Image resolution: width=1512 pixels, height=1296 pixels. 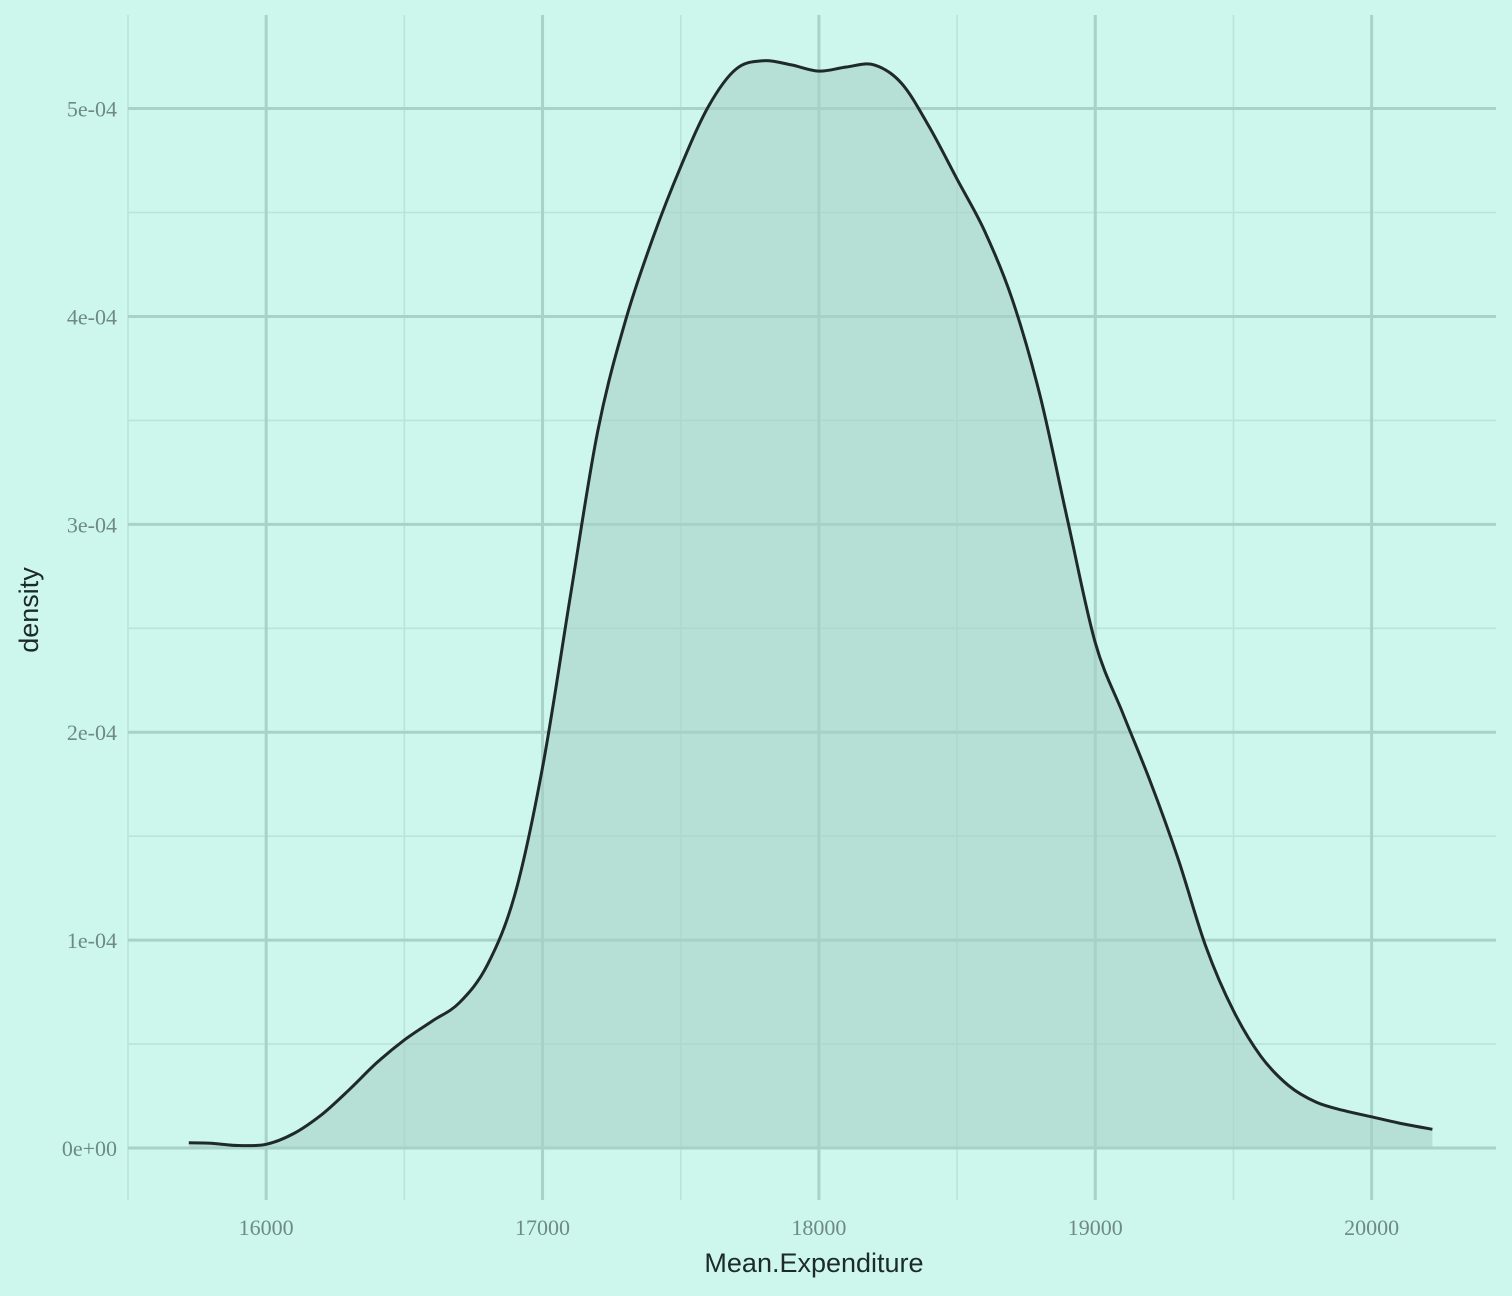 What do you see at coordinates (89, 1148) in the screenshot?
I see `y-tick-label: 0e+00` at bounding box center [89, 1148].